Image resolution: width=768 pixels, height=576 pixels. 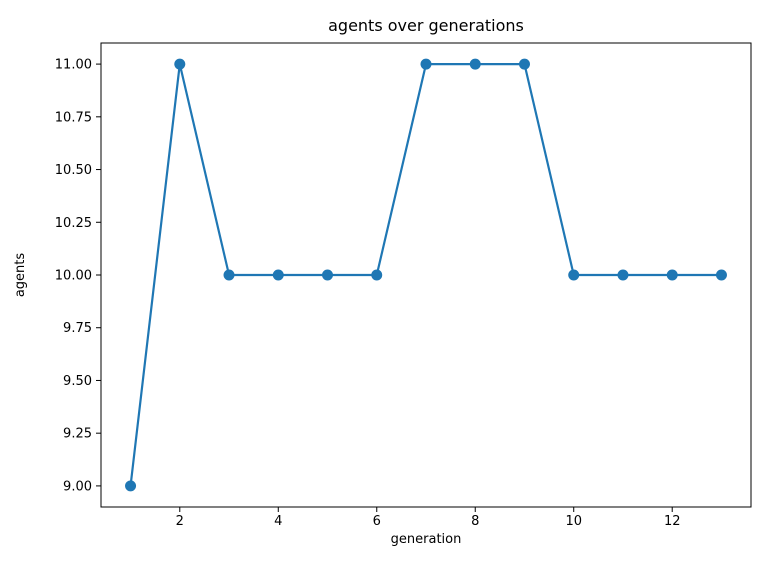 I want to click on y-tick-label: 9.25, so click(x=77, y=434).